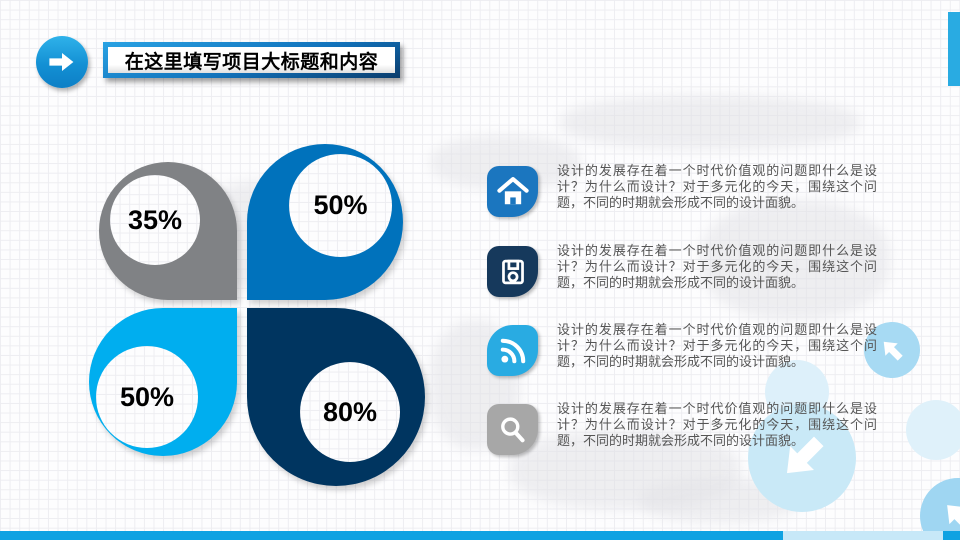  What do you see at coordinates (512, 429) in the screenshot?
I see `search-icon` at bounding box center [512, 429].